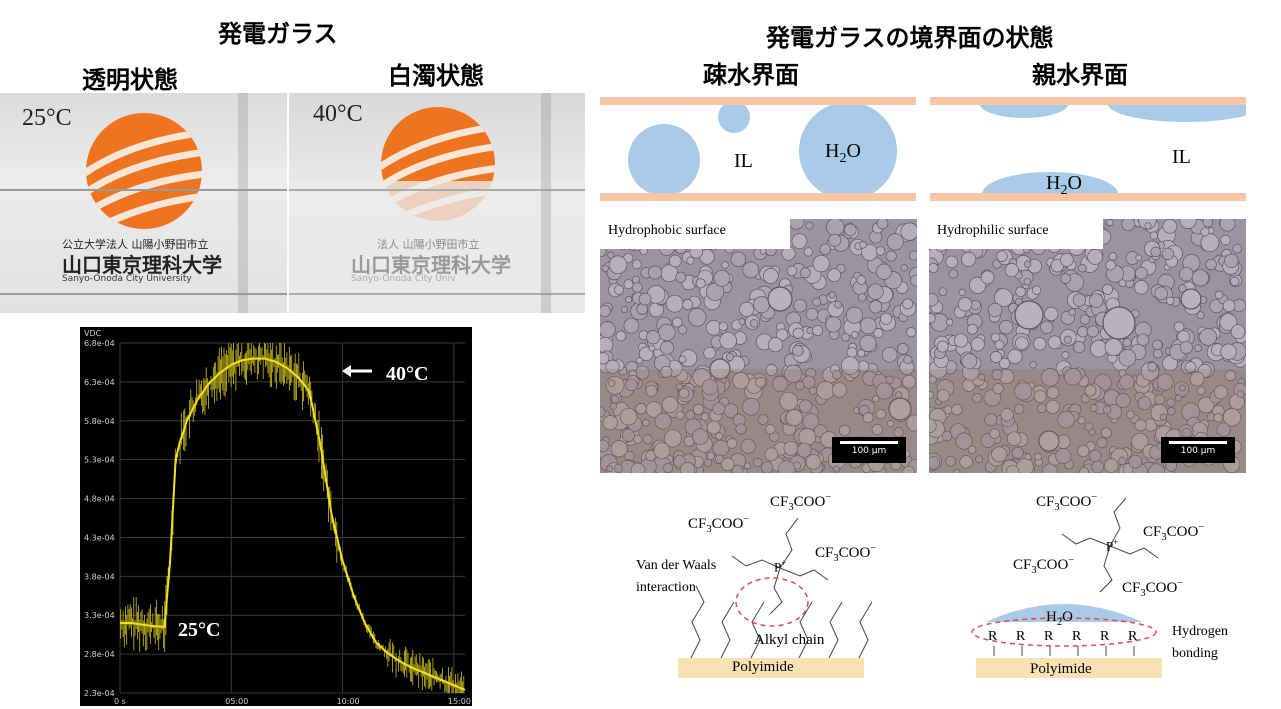 The image size is (1281, 709). What do you see at coordinates (1059, 618) in the screenshot?
I see `h2o-label-bottom: H2O` at bounding box center [1059, 618].